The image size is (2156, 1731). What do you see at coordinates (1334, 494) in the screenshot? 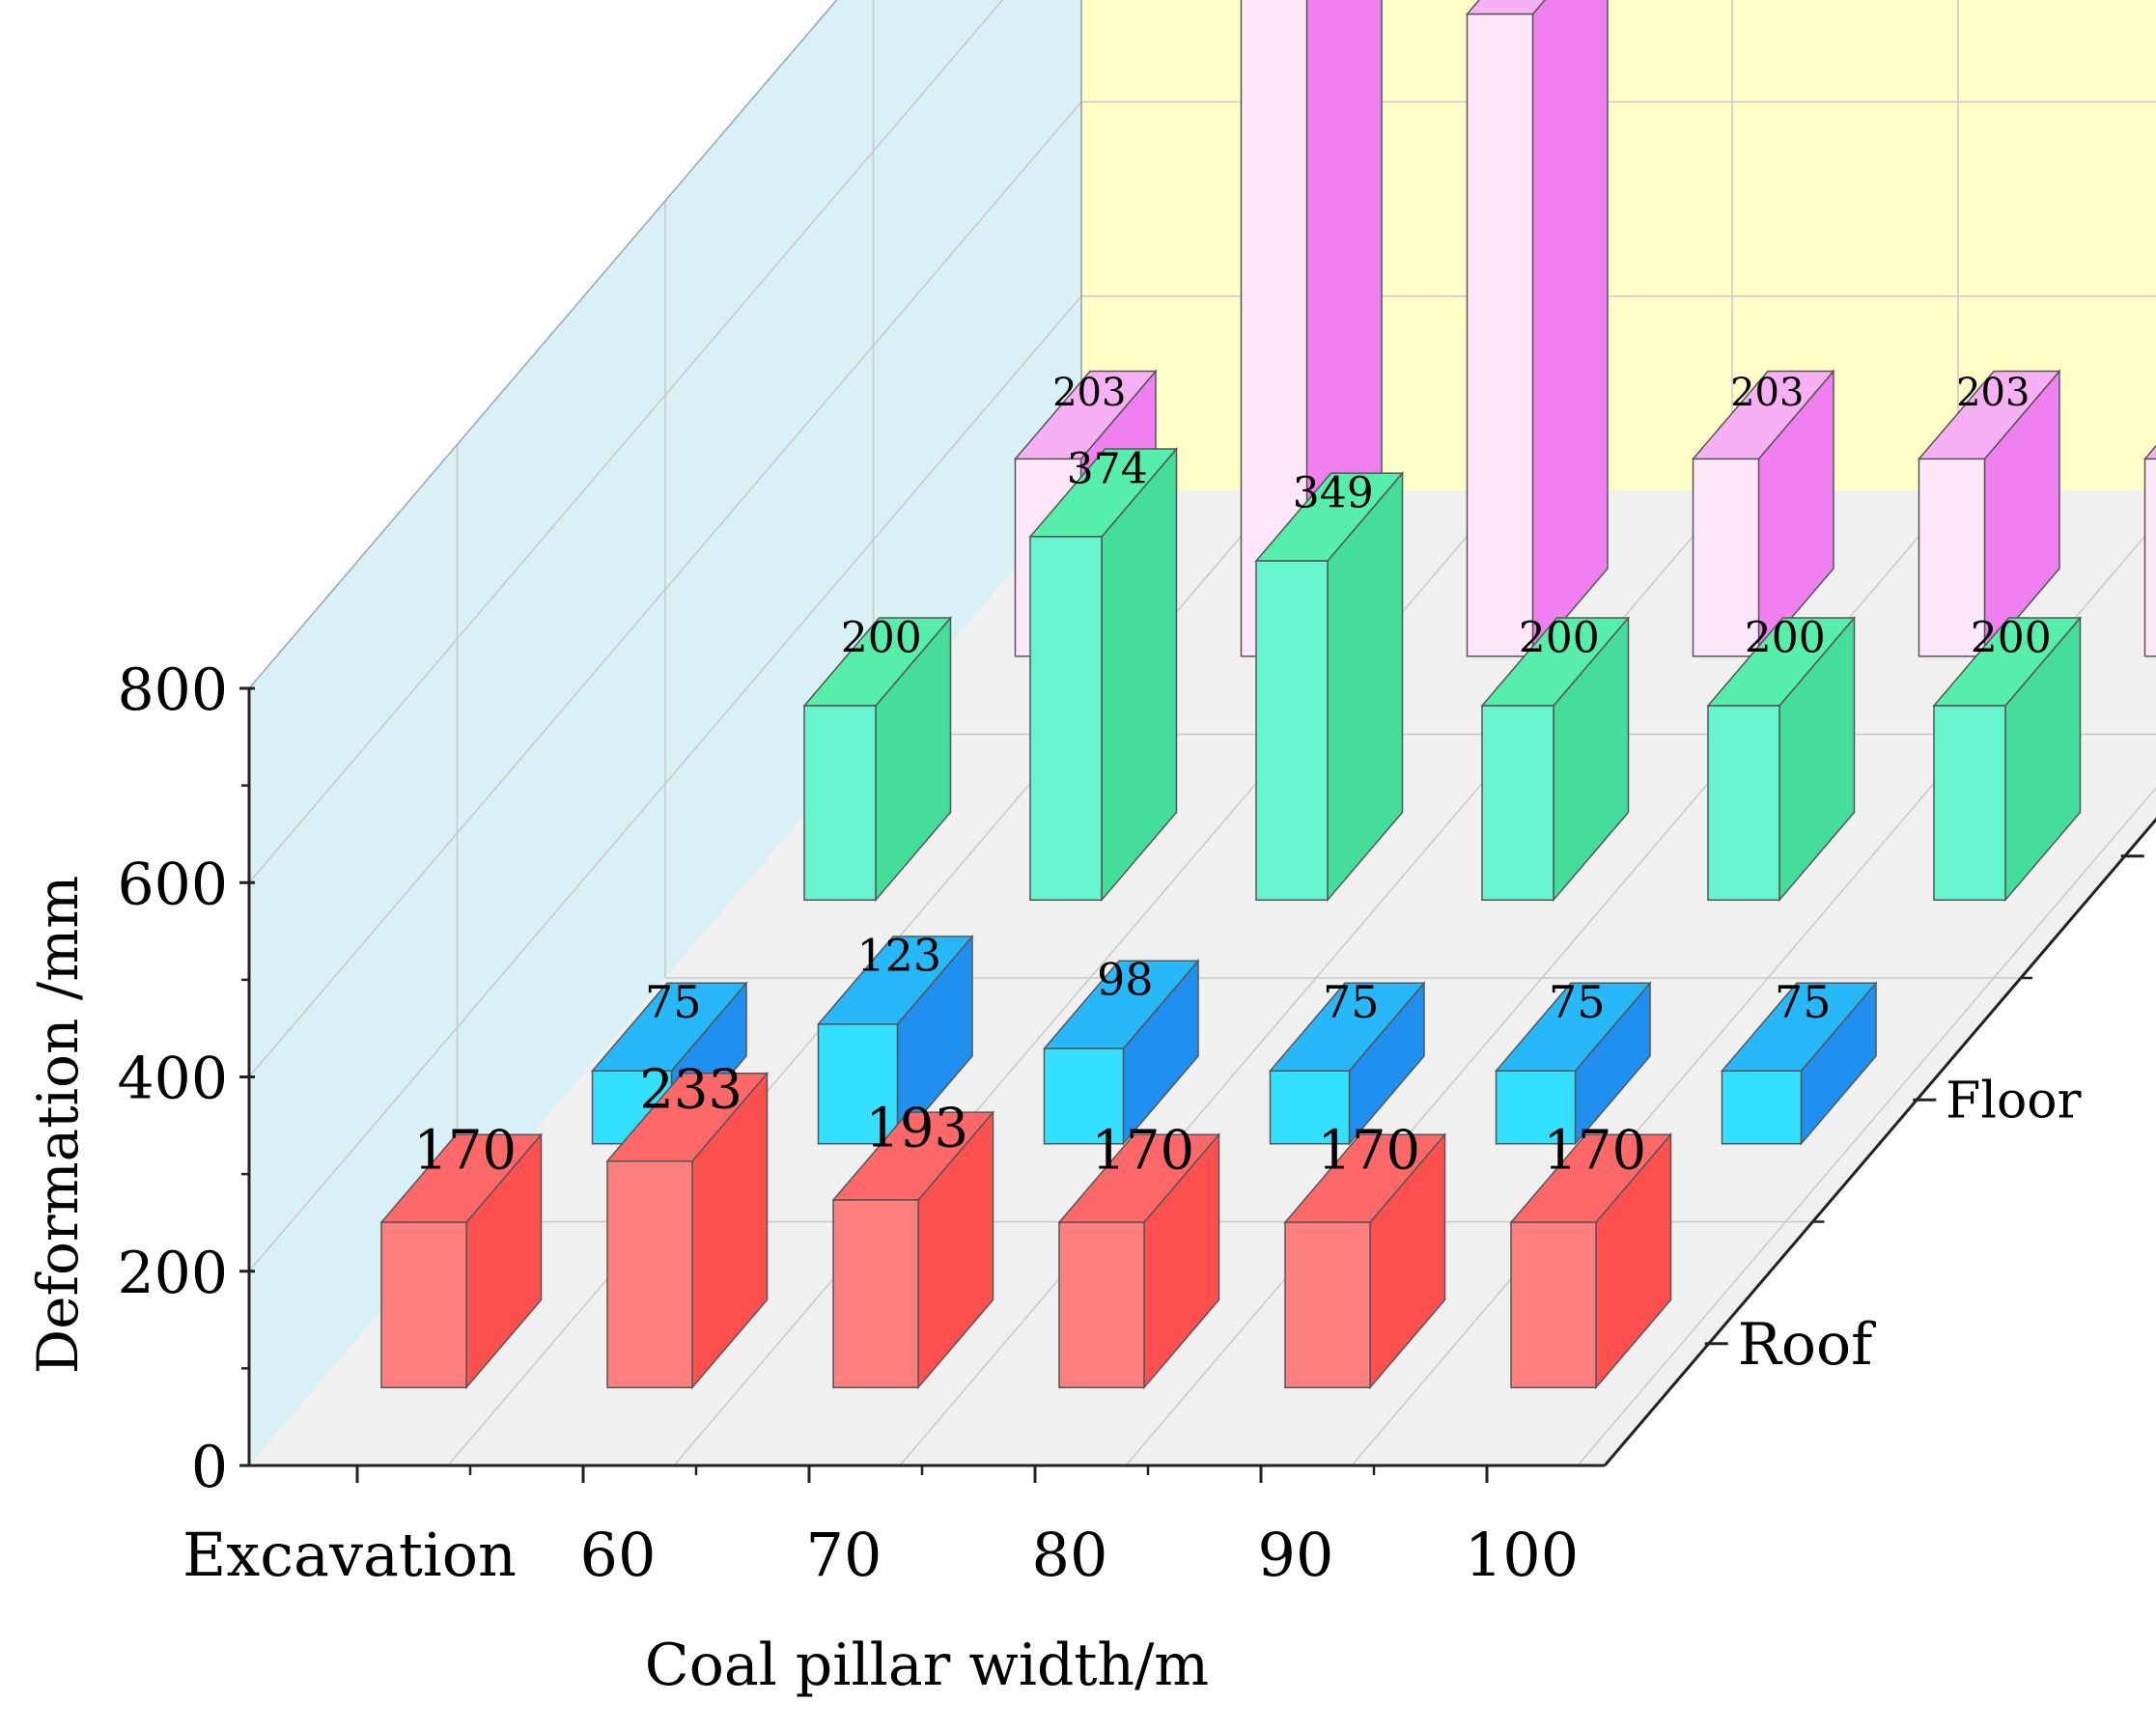
I see `bar-value-label: 349` at bounding box center [1334, 494].